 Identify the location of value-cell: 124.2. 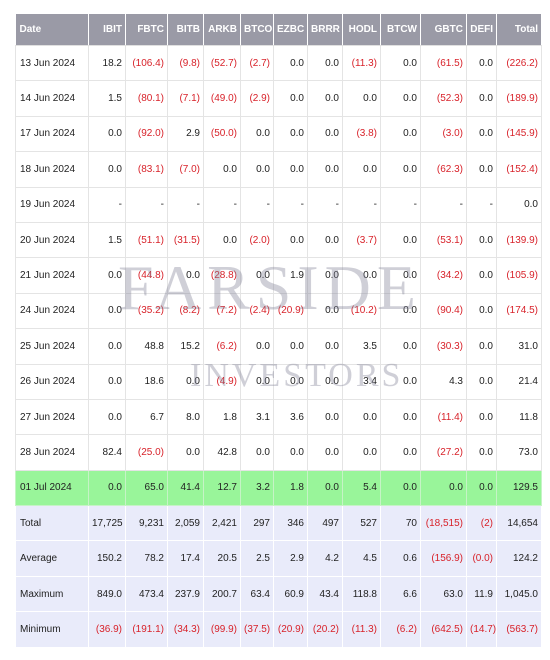
(519, 558).